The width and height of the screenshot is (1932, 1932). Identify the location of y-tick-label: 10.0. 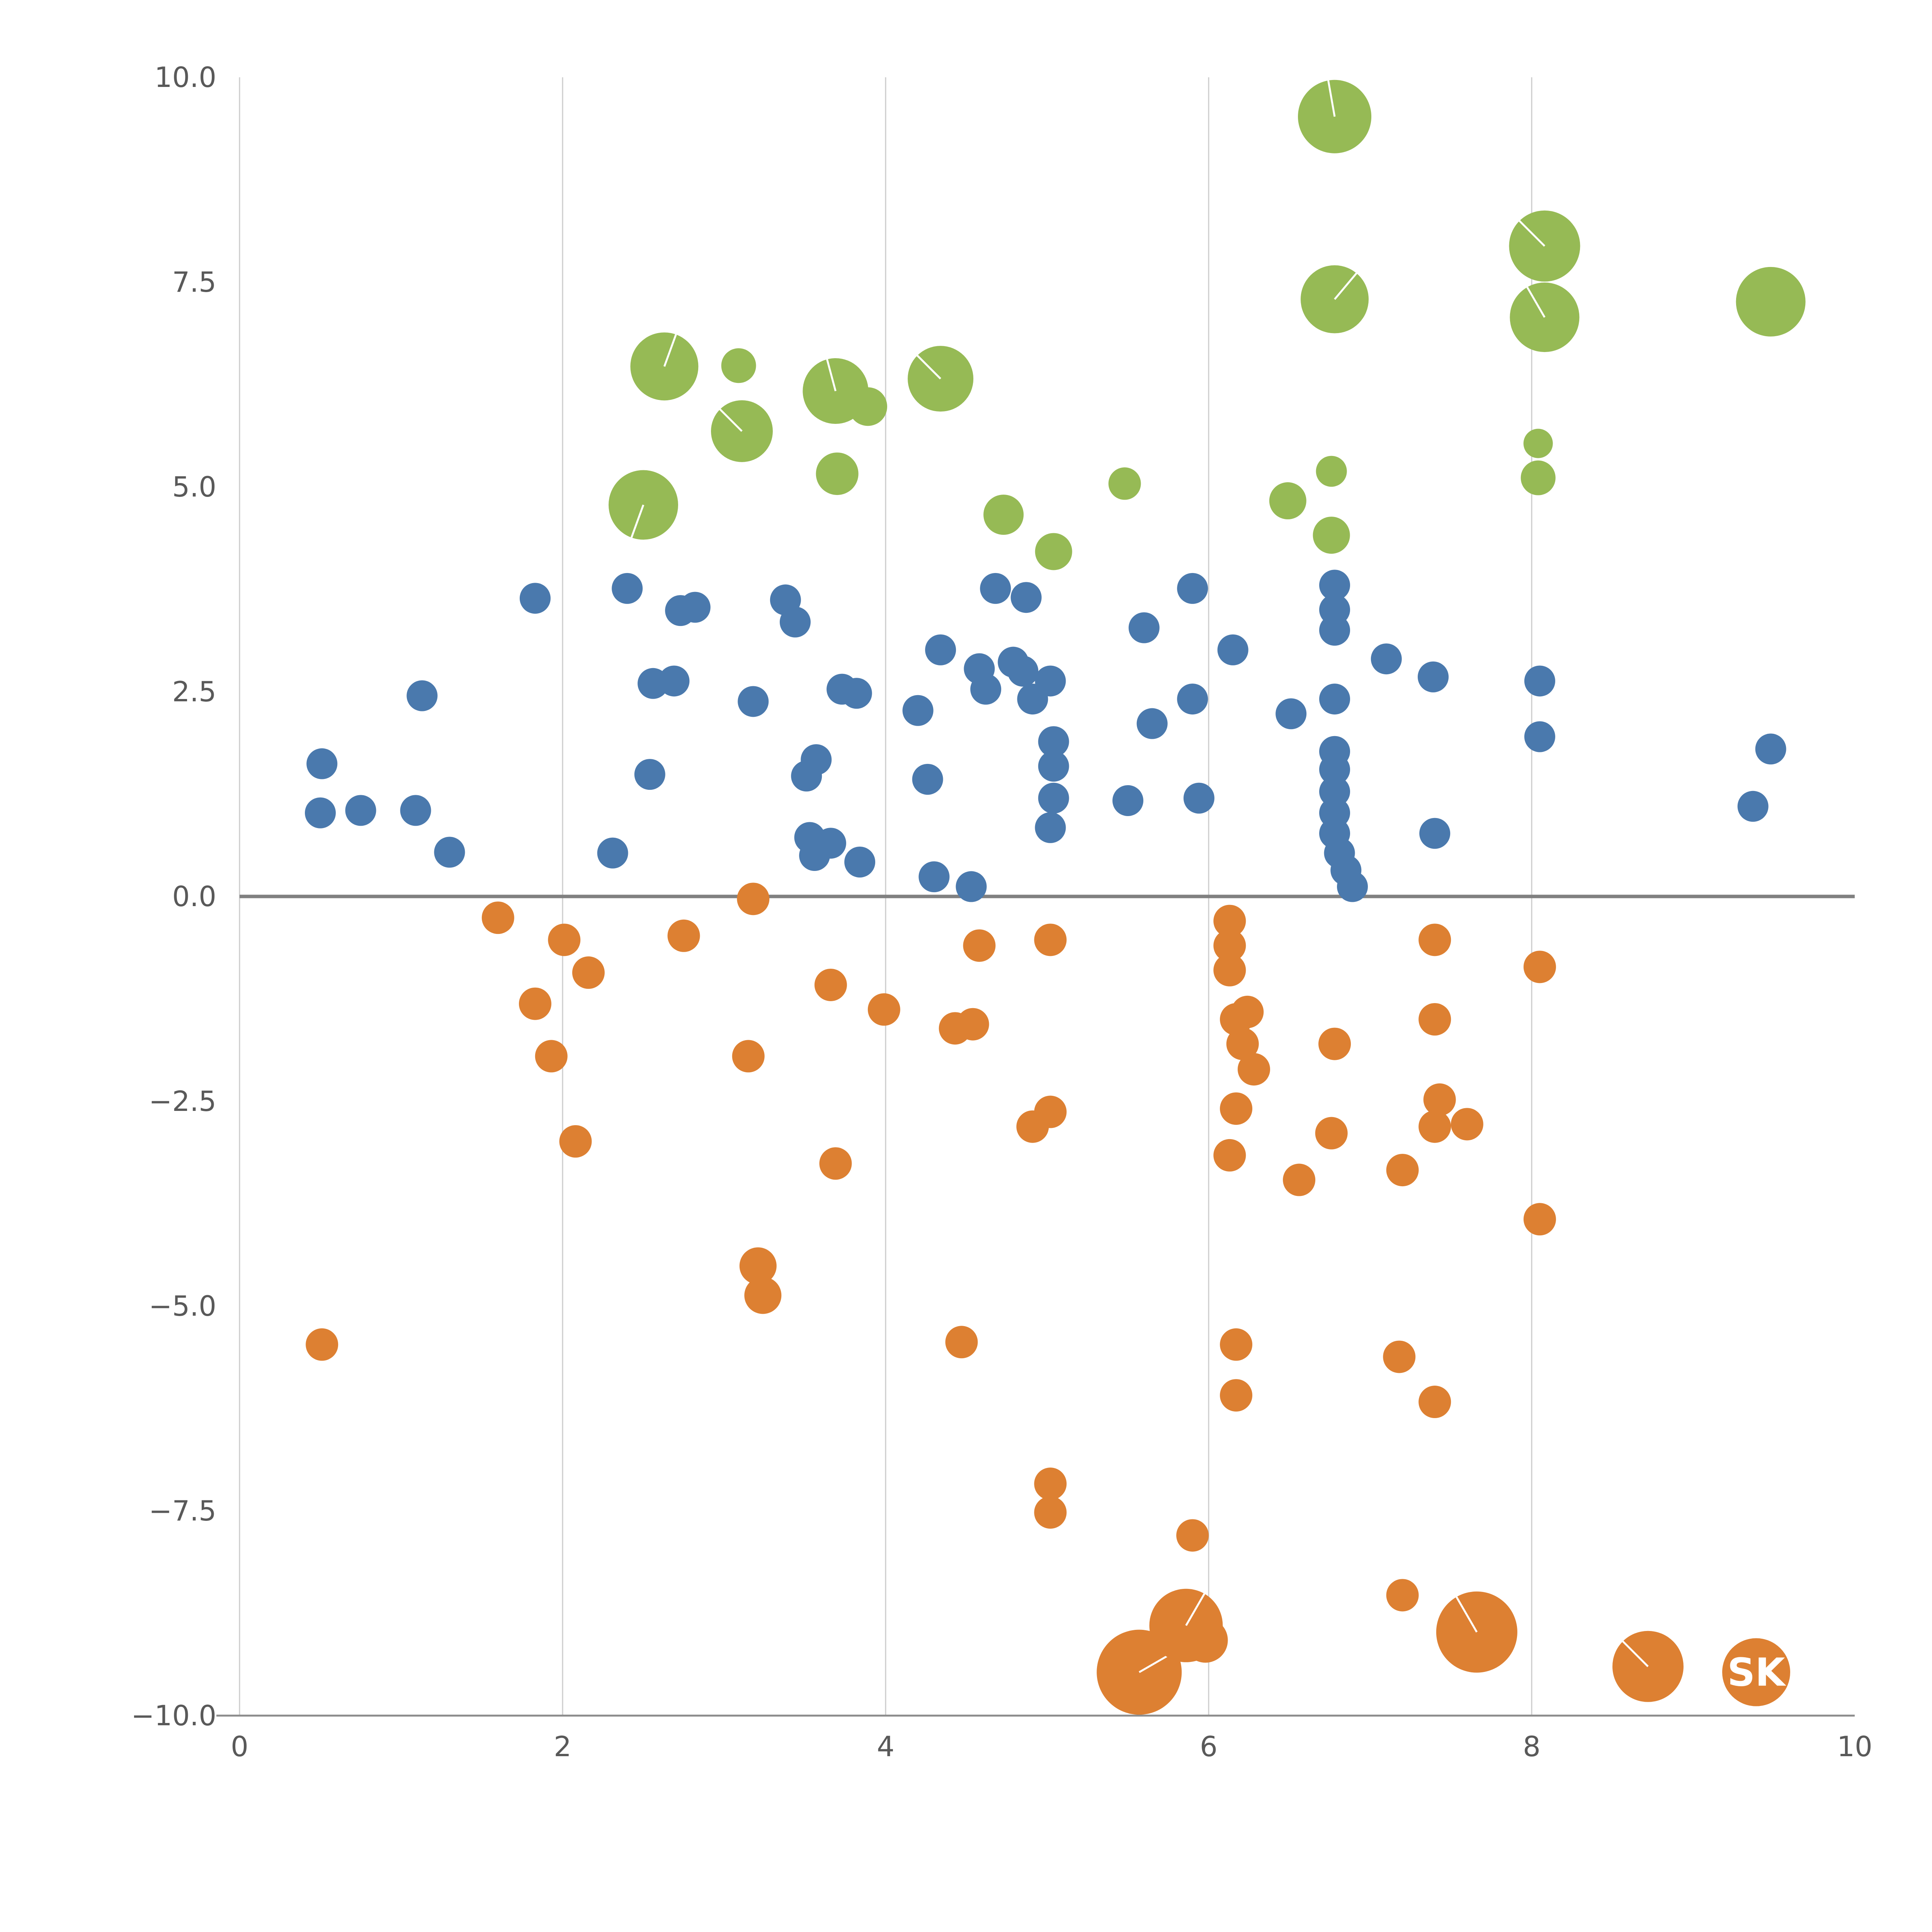
(185, 78).